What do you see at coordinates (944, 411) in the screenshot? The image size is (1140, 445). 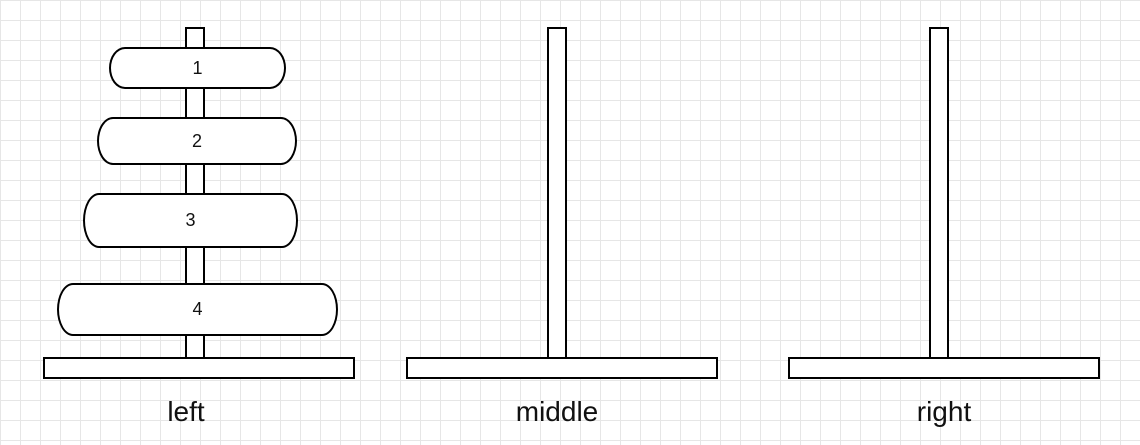 I see `peg-label-right: right` at bounding box center [944, 411].